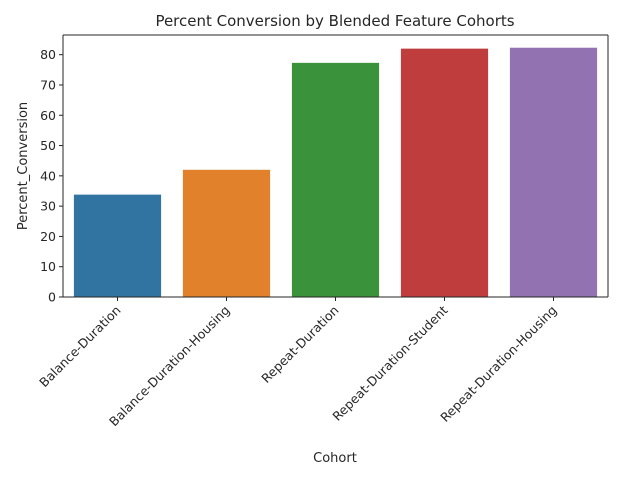 The width and height of the screenshot is (640, 480). Describe the element at coordinates (117, 245) in the screenshot. I see `bar-balance-duration` at that location.